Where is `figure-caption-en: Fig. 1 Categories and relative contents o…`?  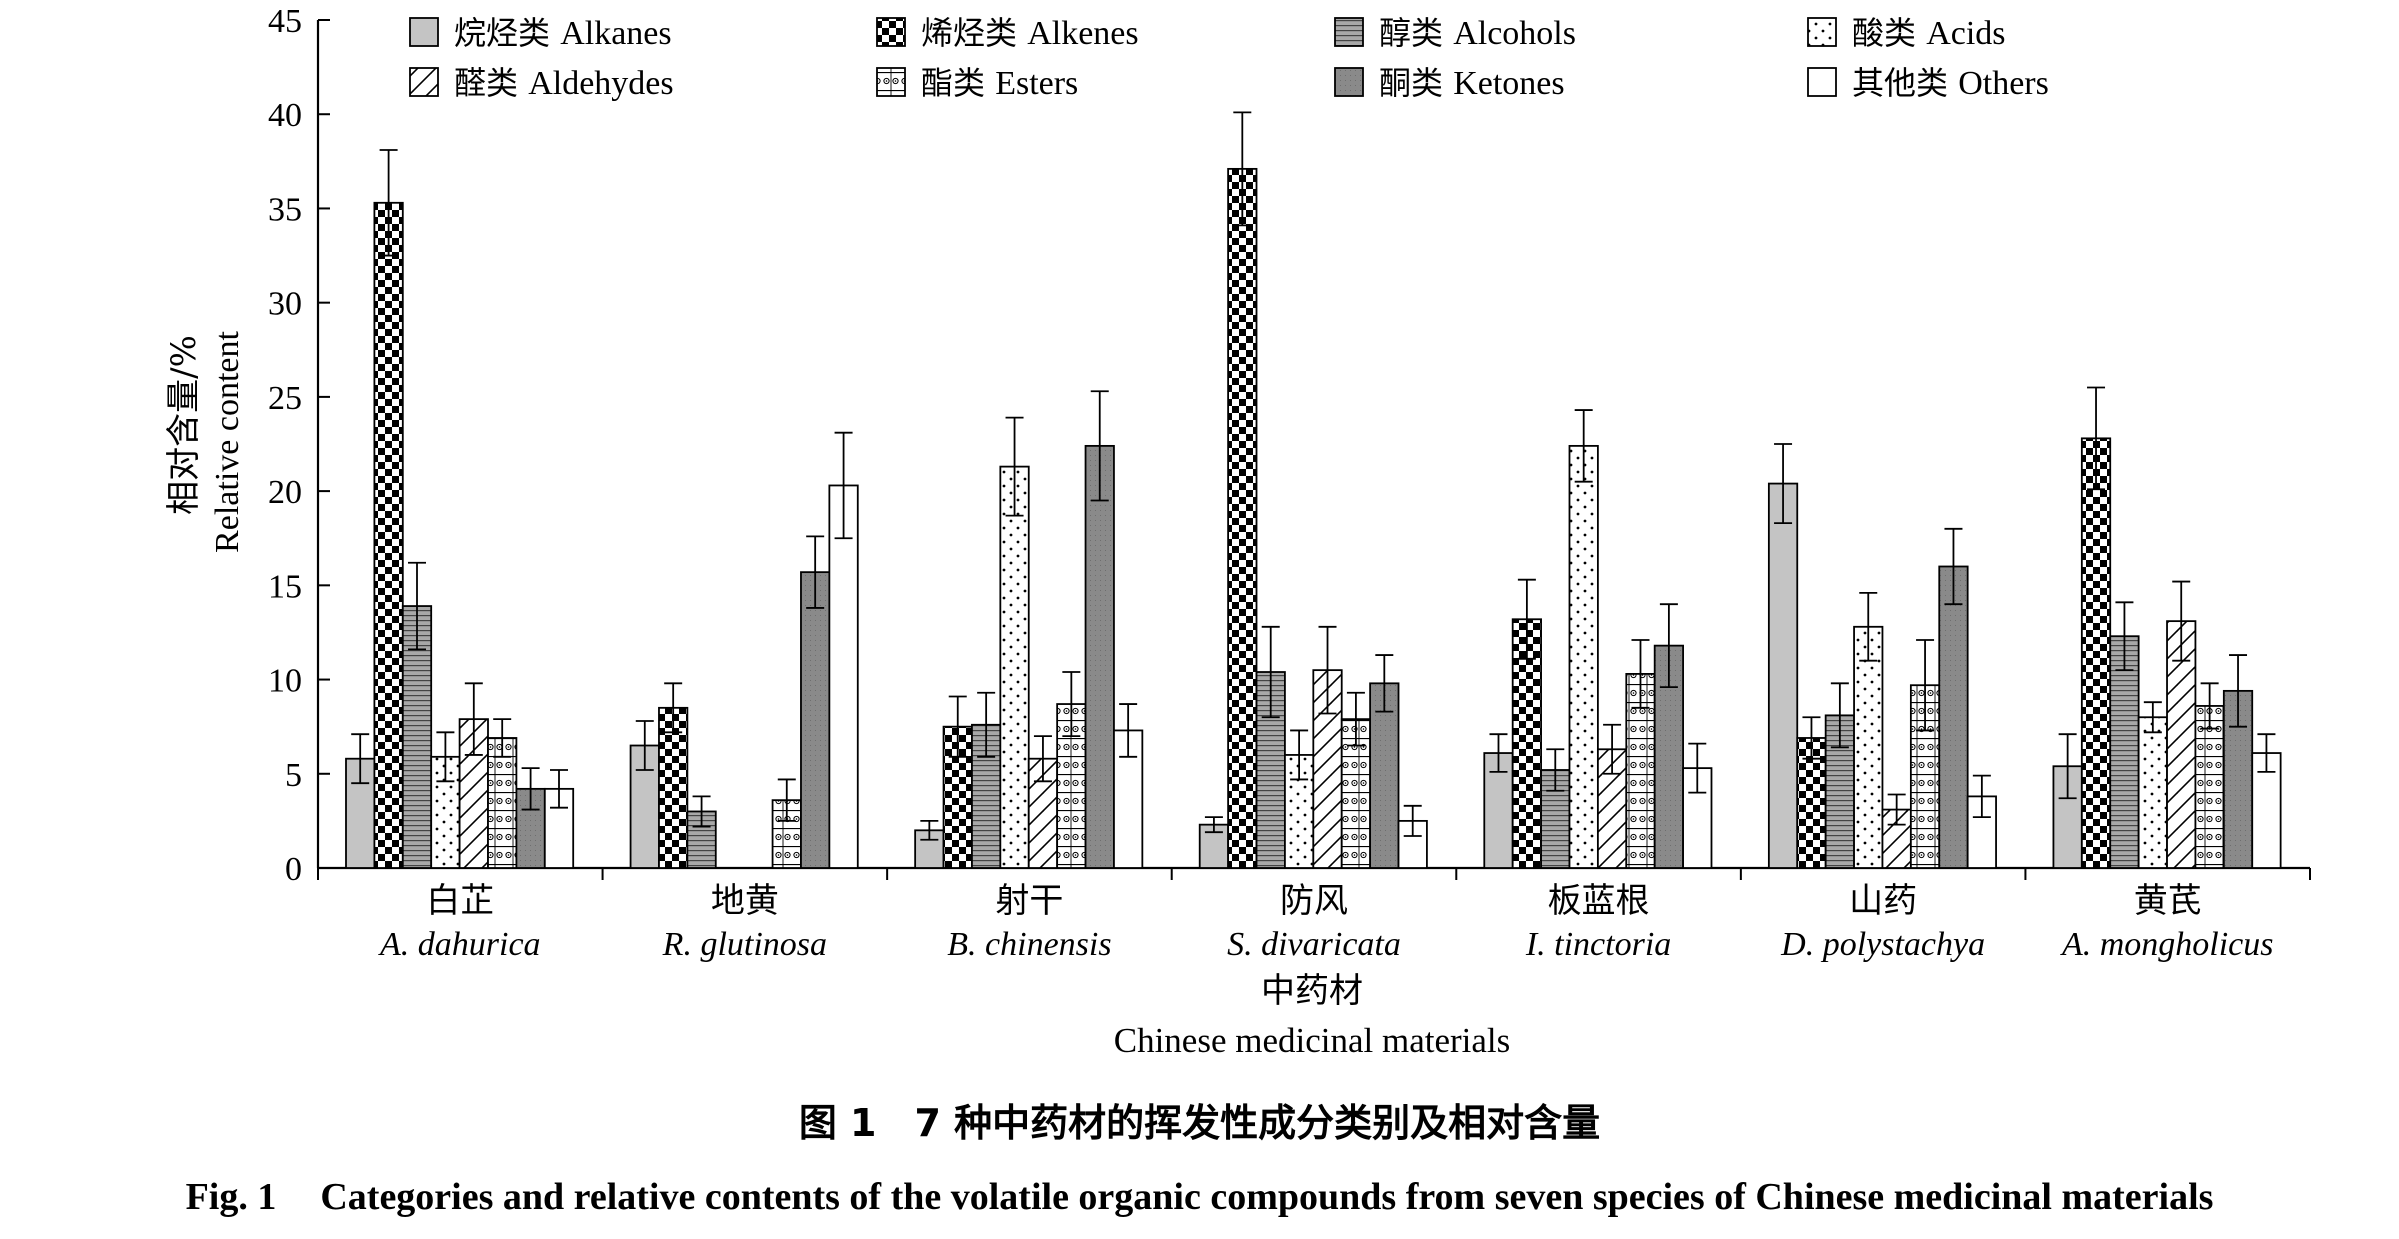
figure-caption-en: Fig. 1 Categories and relative contents o… is located at coordinates (1199, 1197).